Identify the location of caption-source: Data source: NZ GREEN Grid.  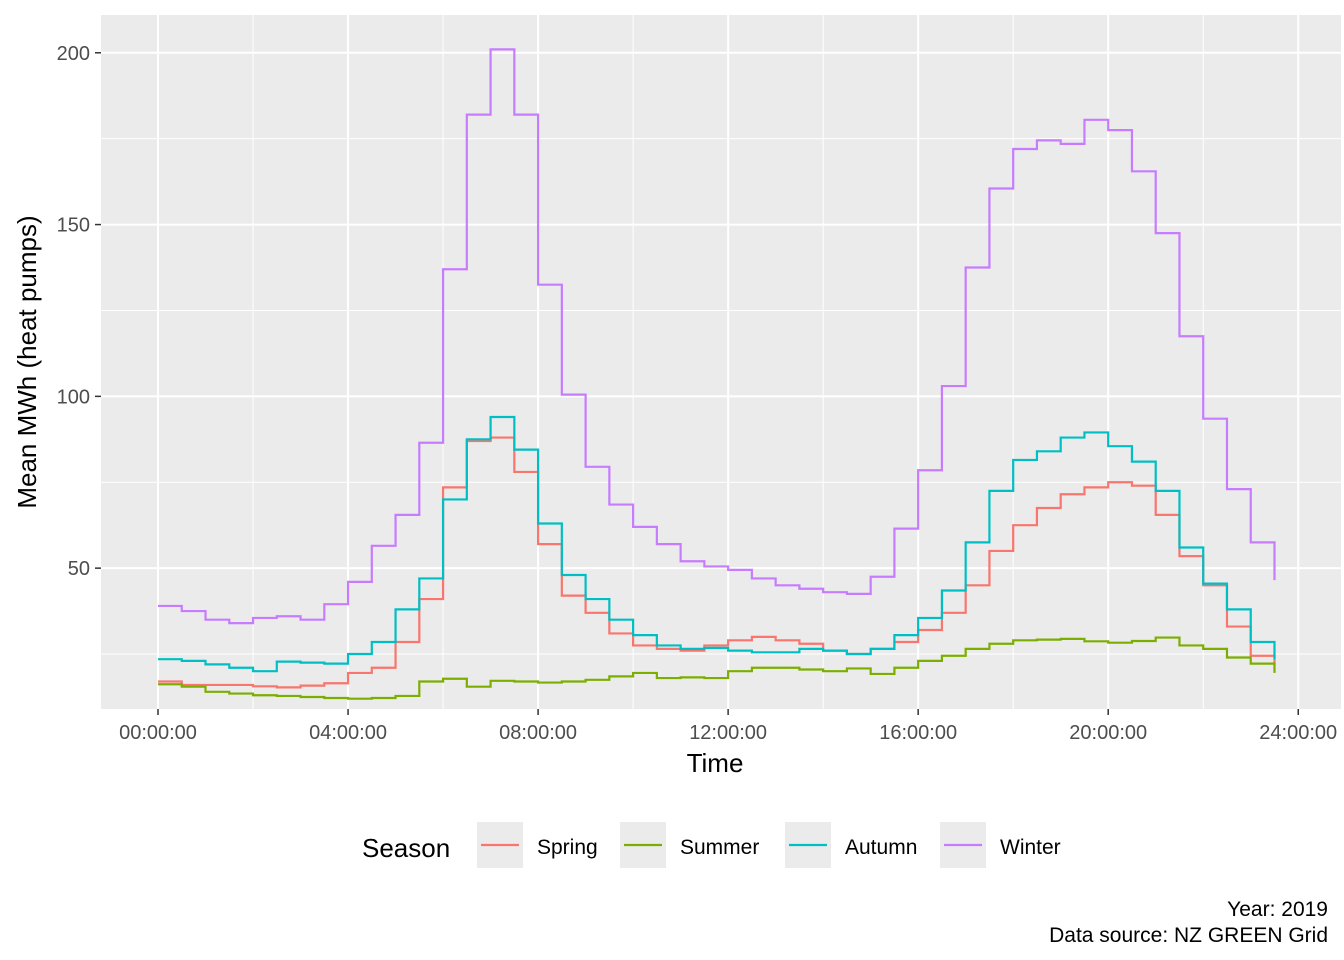
(1188, 935).